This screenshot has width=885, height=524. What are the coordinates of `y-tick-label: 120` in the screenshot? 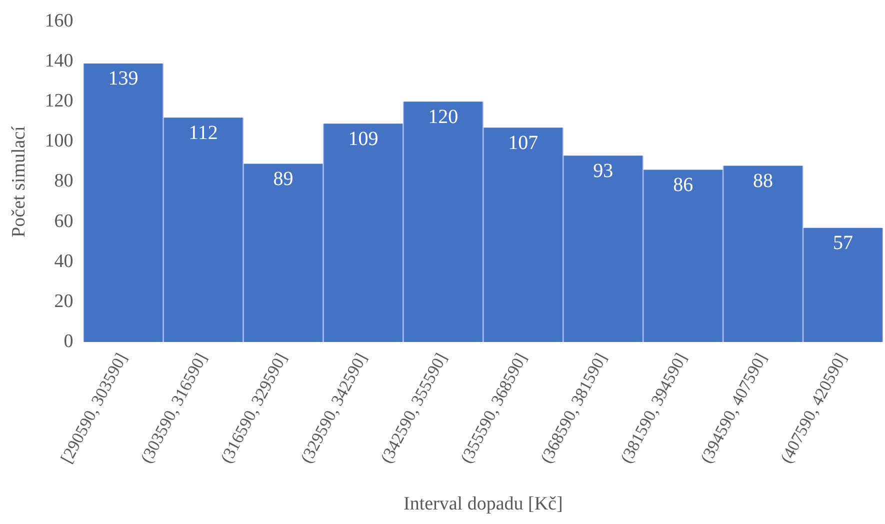 It's located at (59, 101).